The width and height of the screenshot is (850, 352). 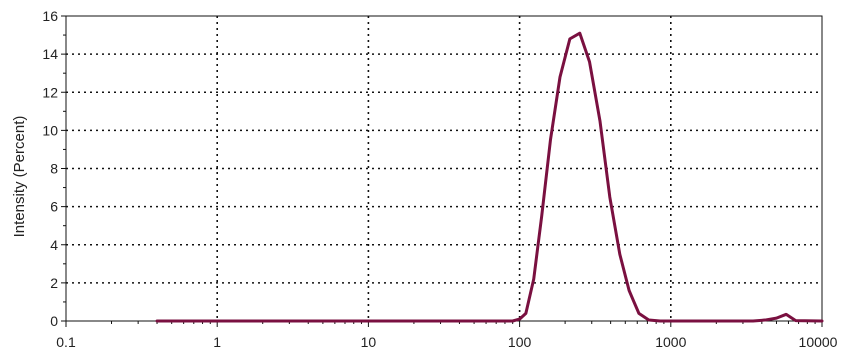 What do you see at coordinates (520, 342) in the screenshot?
I see `x-tick-label: 100` at bounding box center [520, 342].